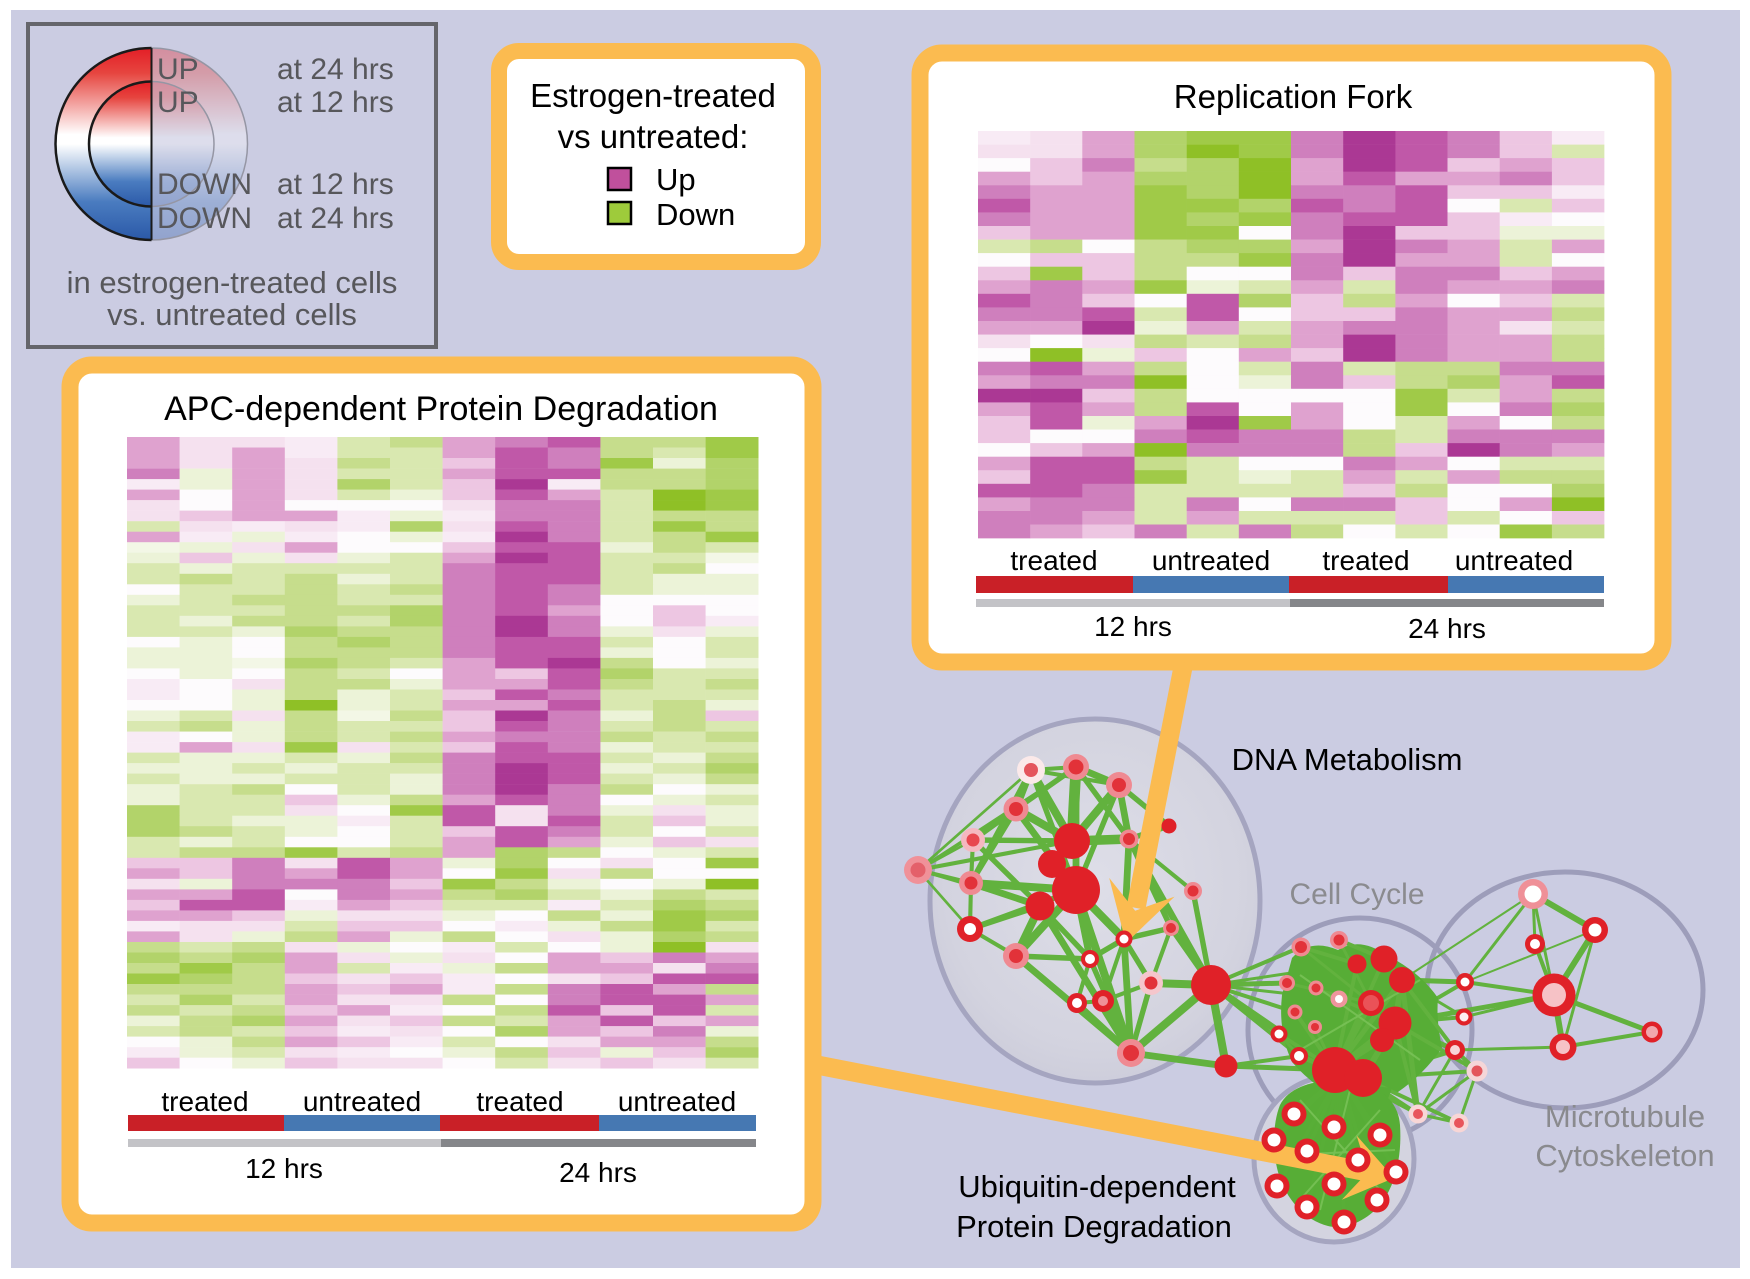  Describe the element at coordinates (232, 314) in the screenshot. I see `svg-text: vs. untreated cells` at that location.